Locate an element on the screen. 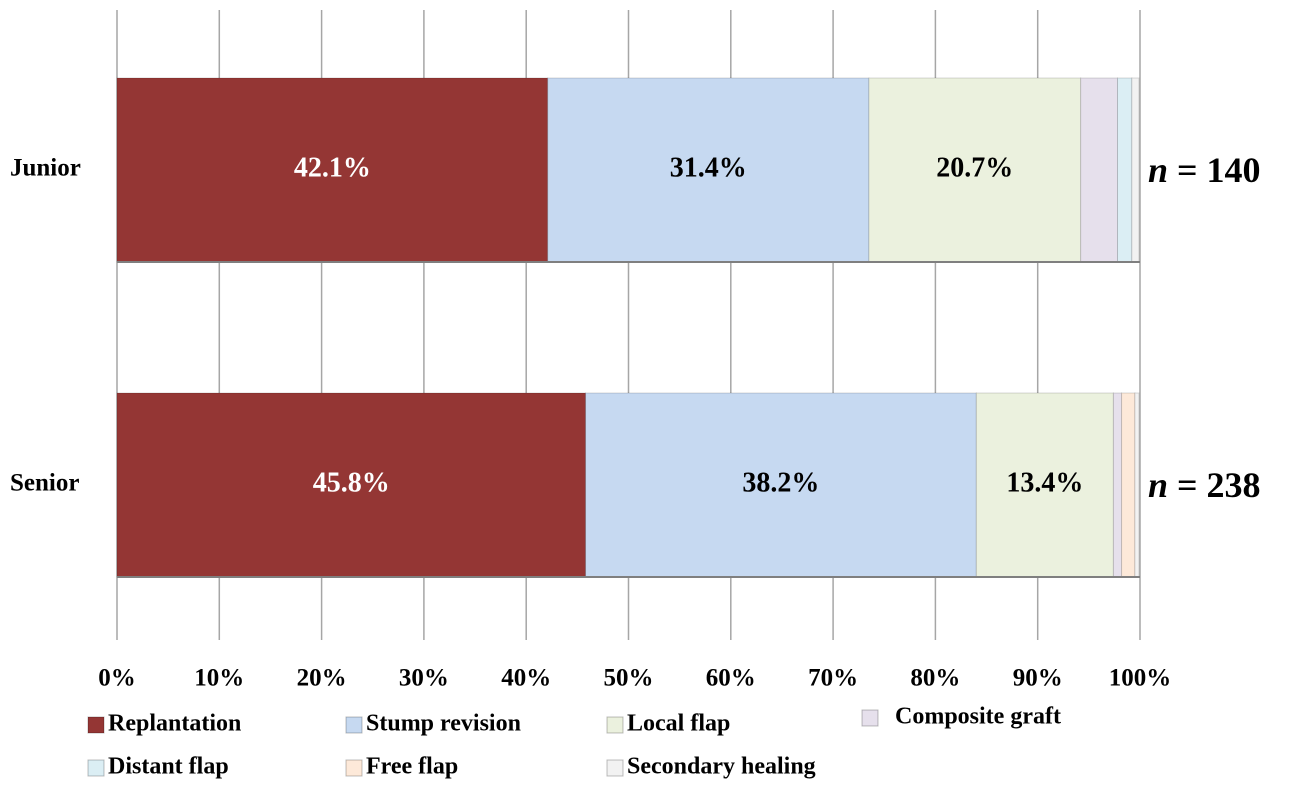 This screenshot has width=1290, height=785. data-label: 45.8% is located at coordinates (351, 482).